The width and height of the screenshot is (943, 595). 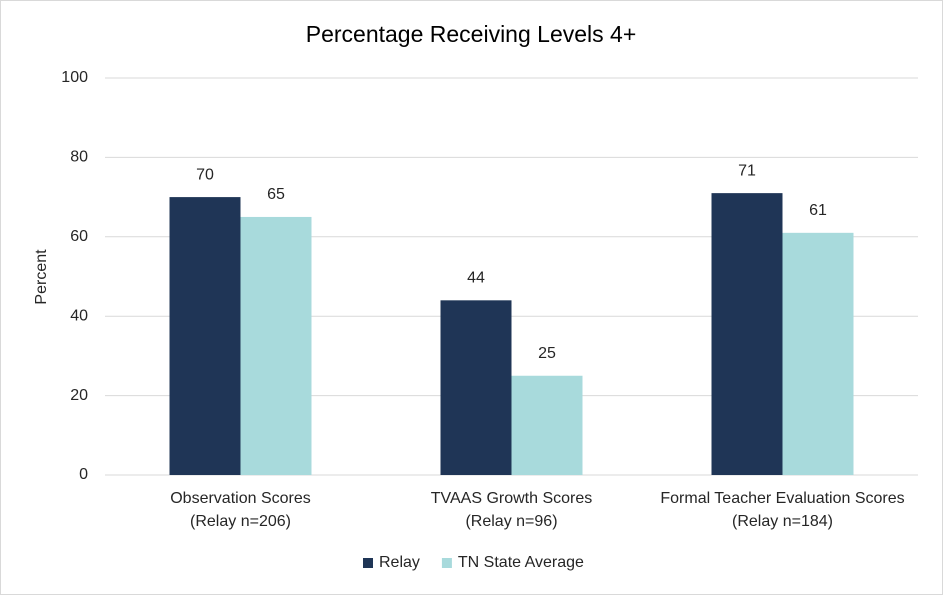 I want to click on x-tick-label: (Relay n=206), so click(x=240, y=521).